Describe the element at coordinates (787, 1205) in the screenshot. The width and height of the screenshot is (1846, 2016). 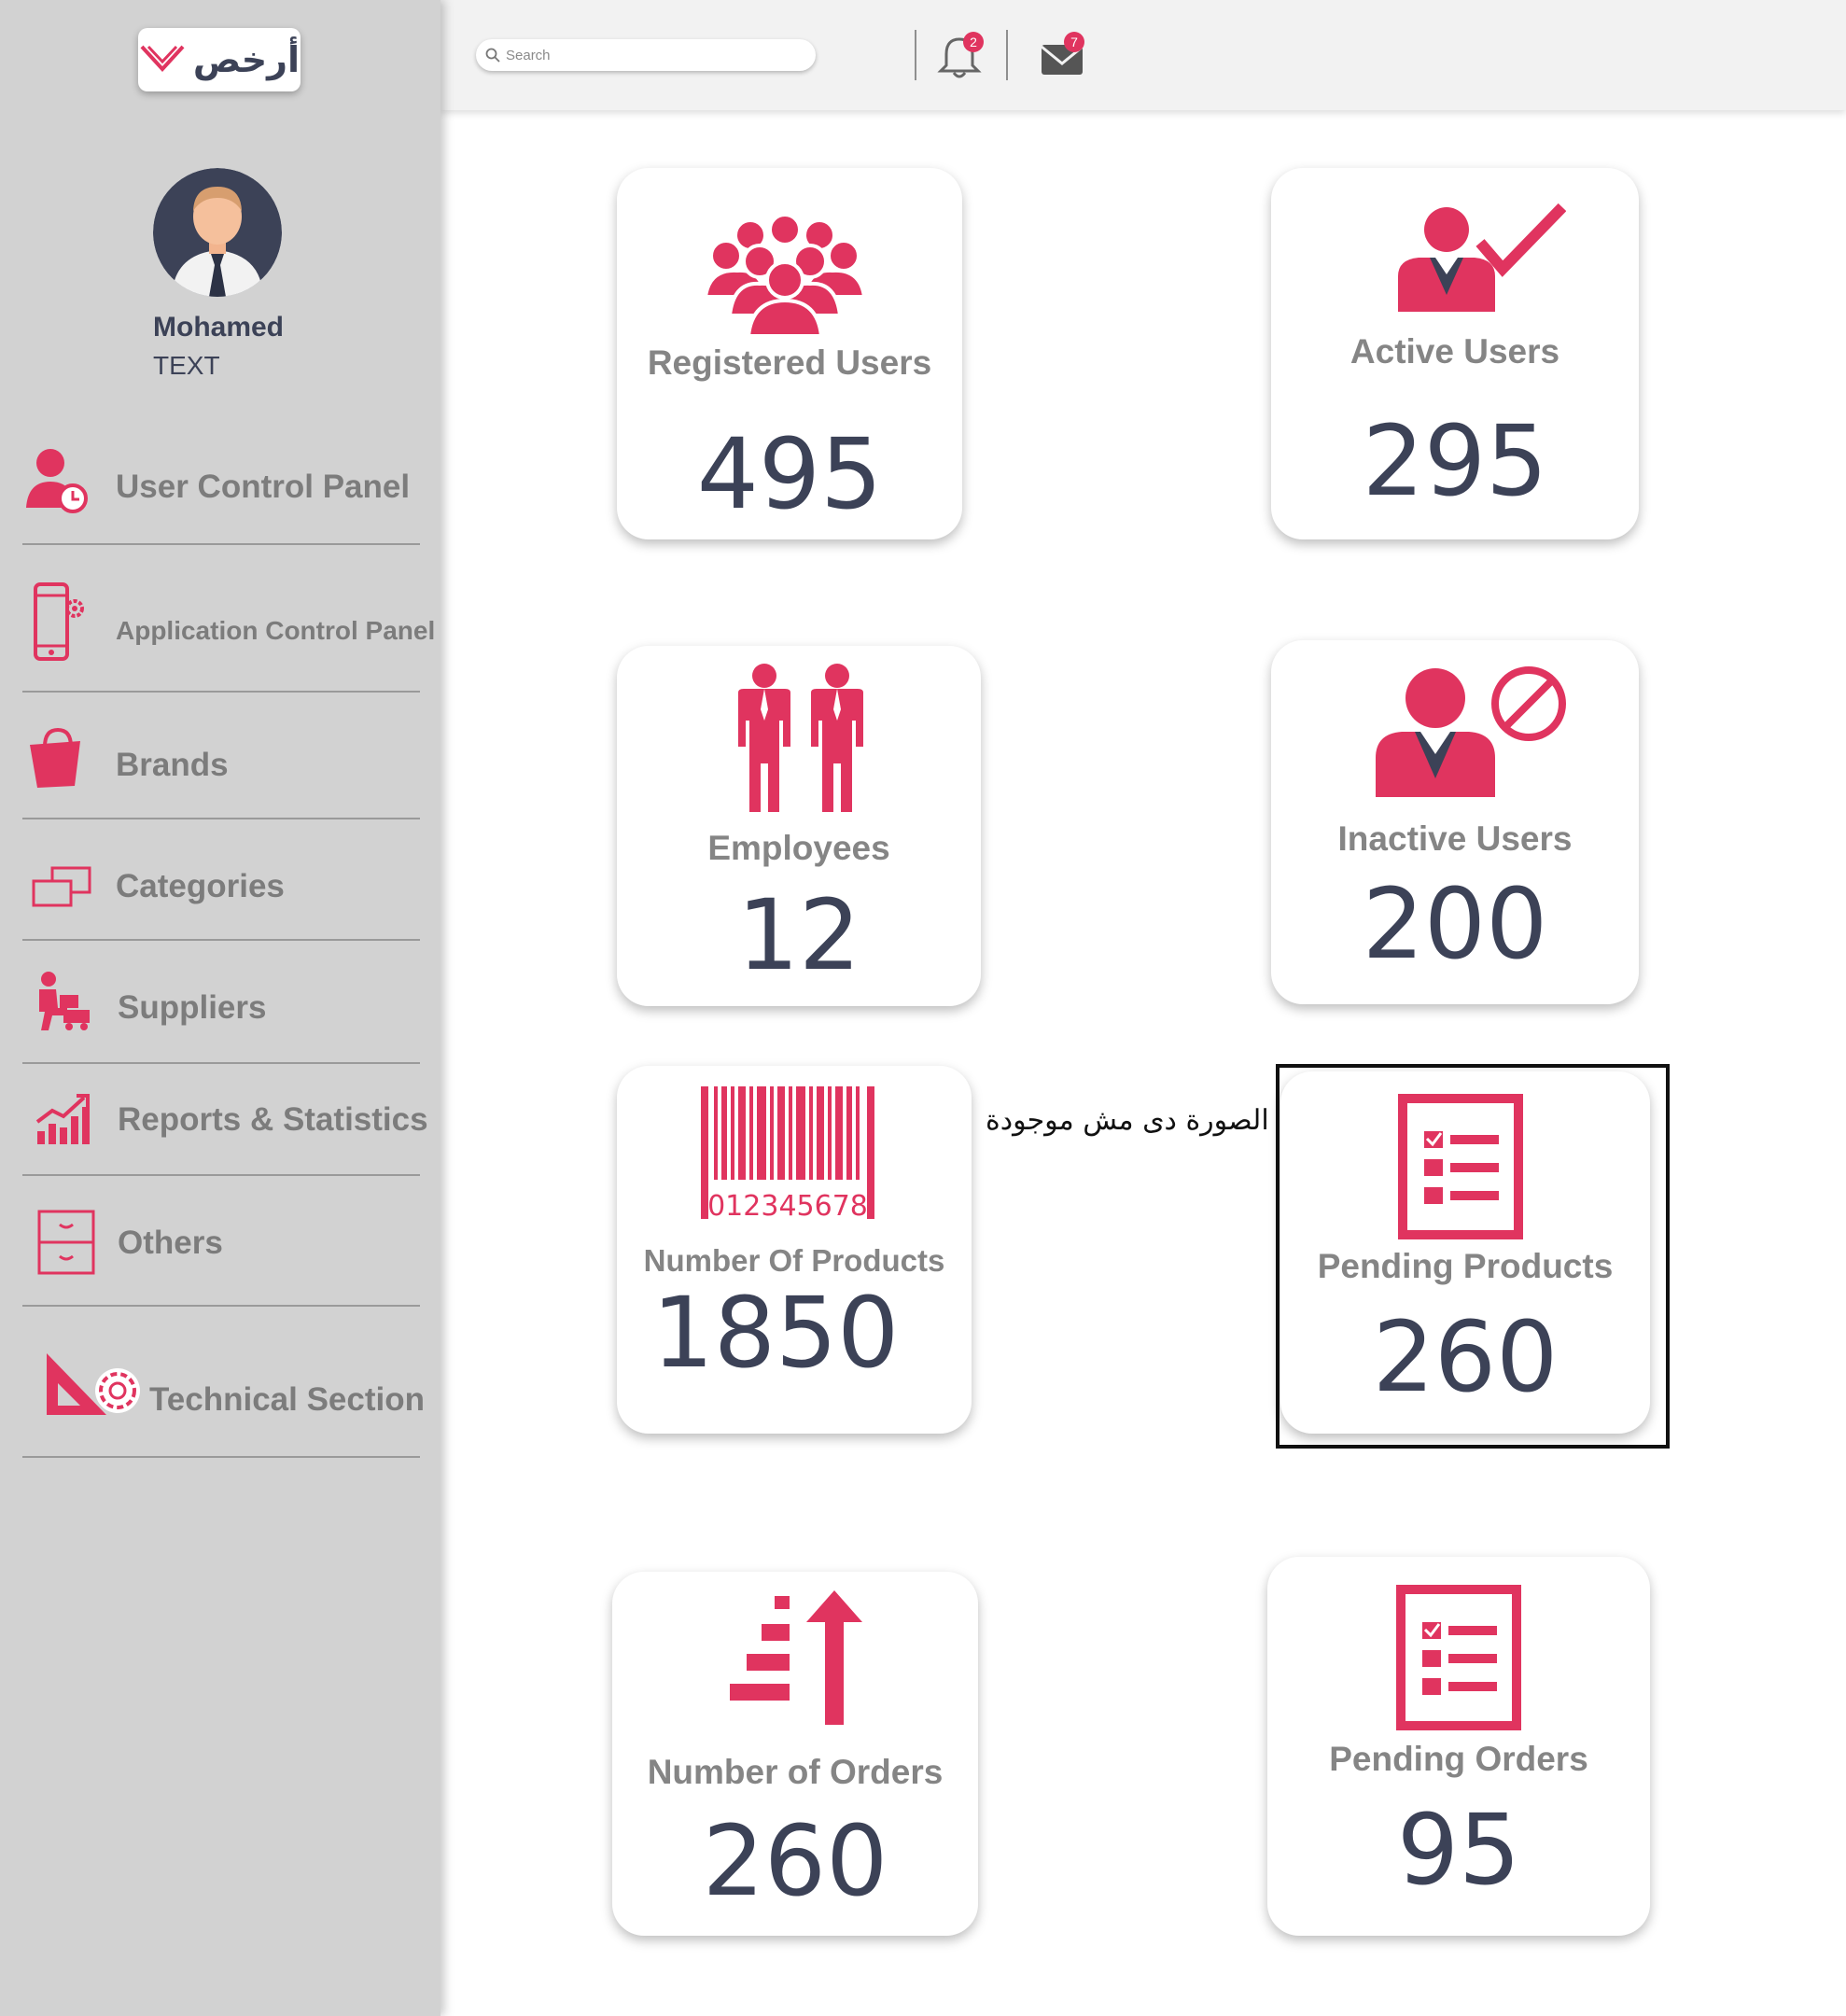
I see `barcode-number: 012345678` at that location.